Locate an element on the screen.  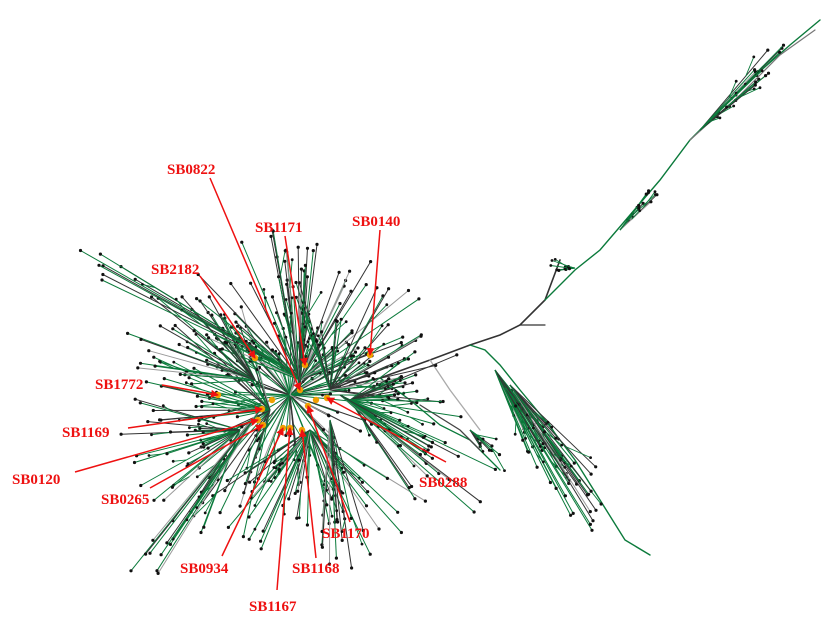
trunk-grey-lower is located at coordinates (455, 395).